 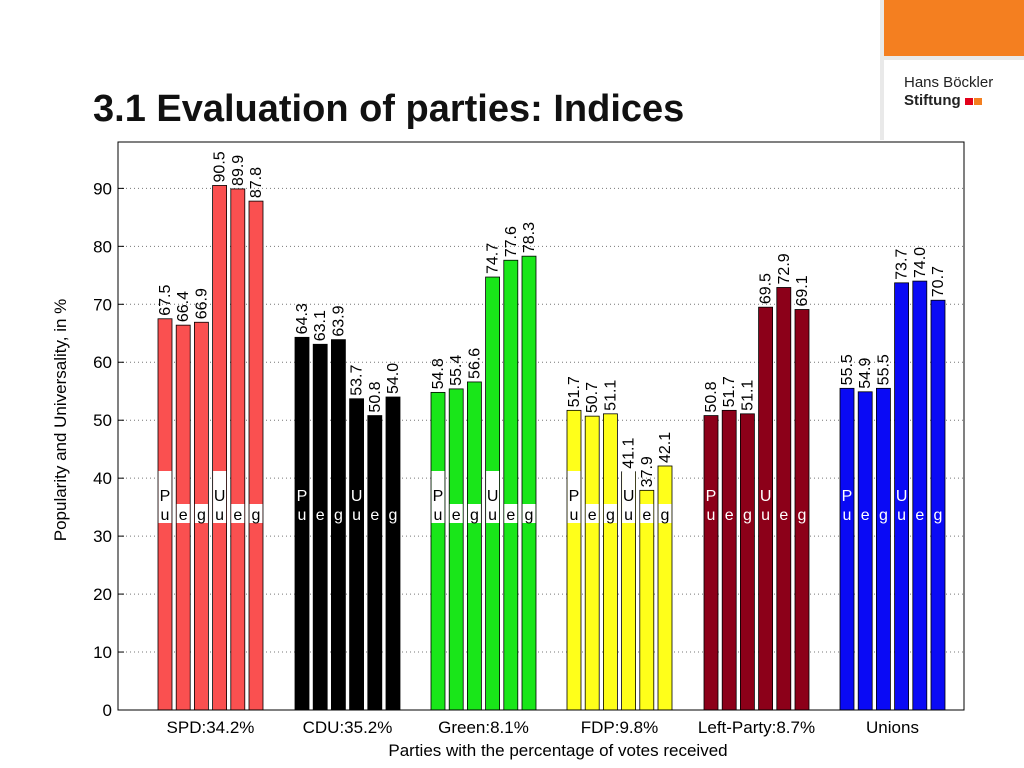 What do you see at coordinates (456, 370) in the screenshot?
I see `value-label: 55.4` at bounding box center [456, 370].